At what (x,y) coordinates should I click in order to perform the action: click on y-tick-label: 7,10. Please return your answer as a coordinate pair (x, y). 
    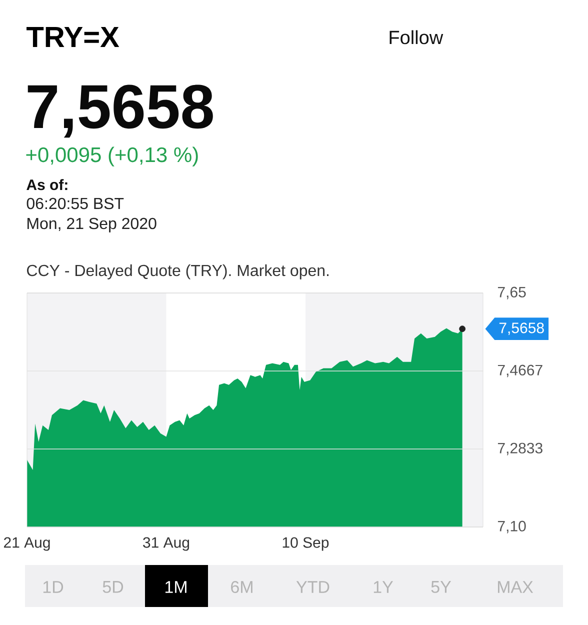
    Looking at the image, I should click on (512, 527).